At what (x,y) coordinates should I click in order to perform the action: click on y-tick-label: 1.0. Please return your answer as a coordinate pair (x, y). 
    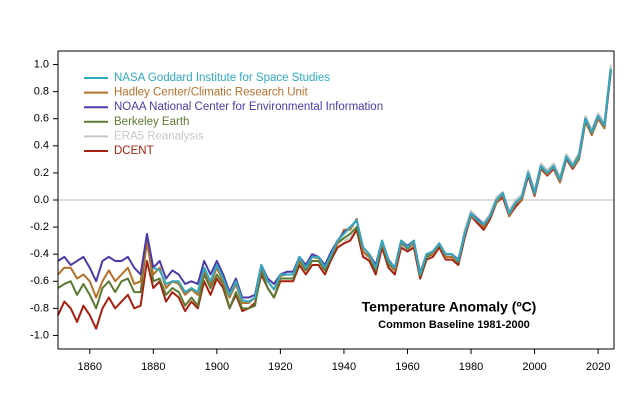
    Looking at the image, I should click on (41, 64).